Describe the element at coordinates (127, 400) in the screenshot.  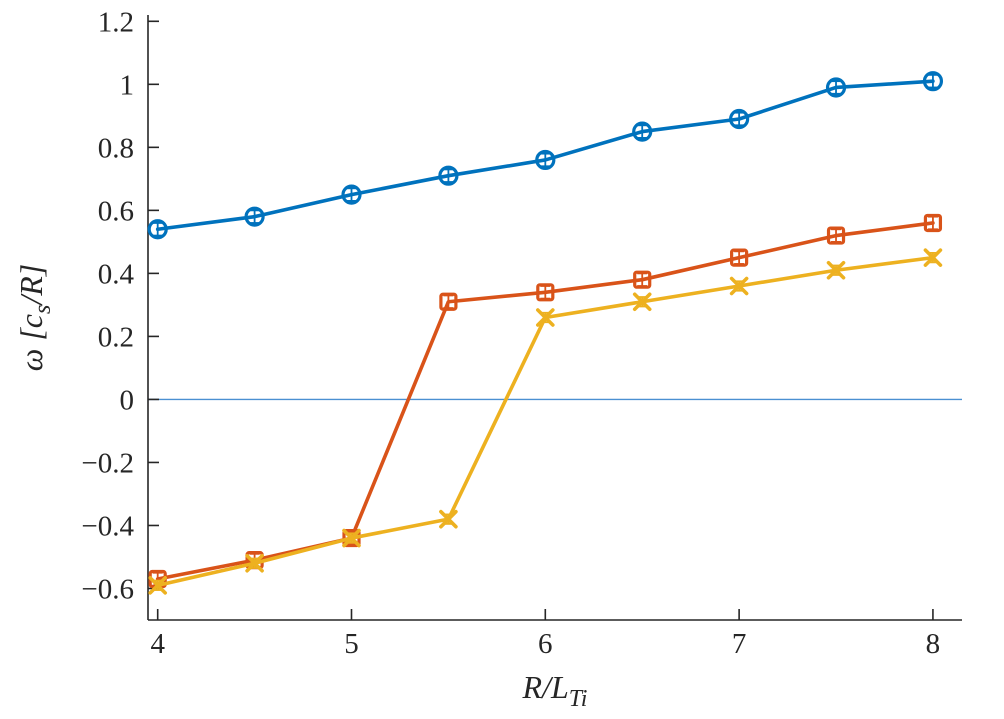
I see `y-tick-label: 0` at that location.